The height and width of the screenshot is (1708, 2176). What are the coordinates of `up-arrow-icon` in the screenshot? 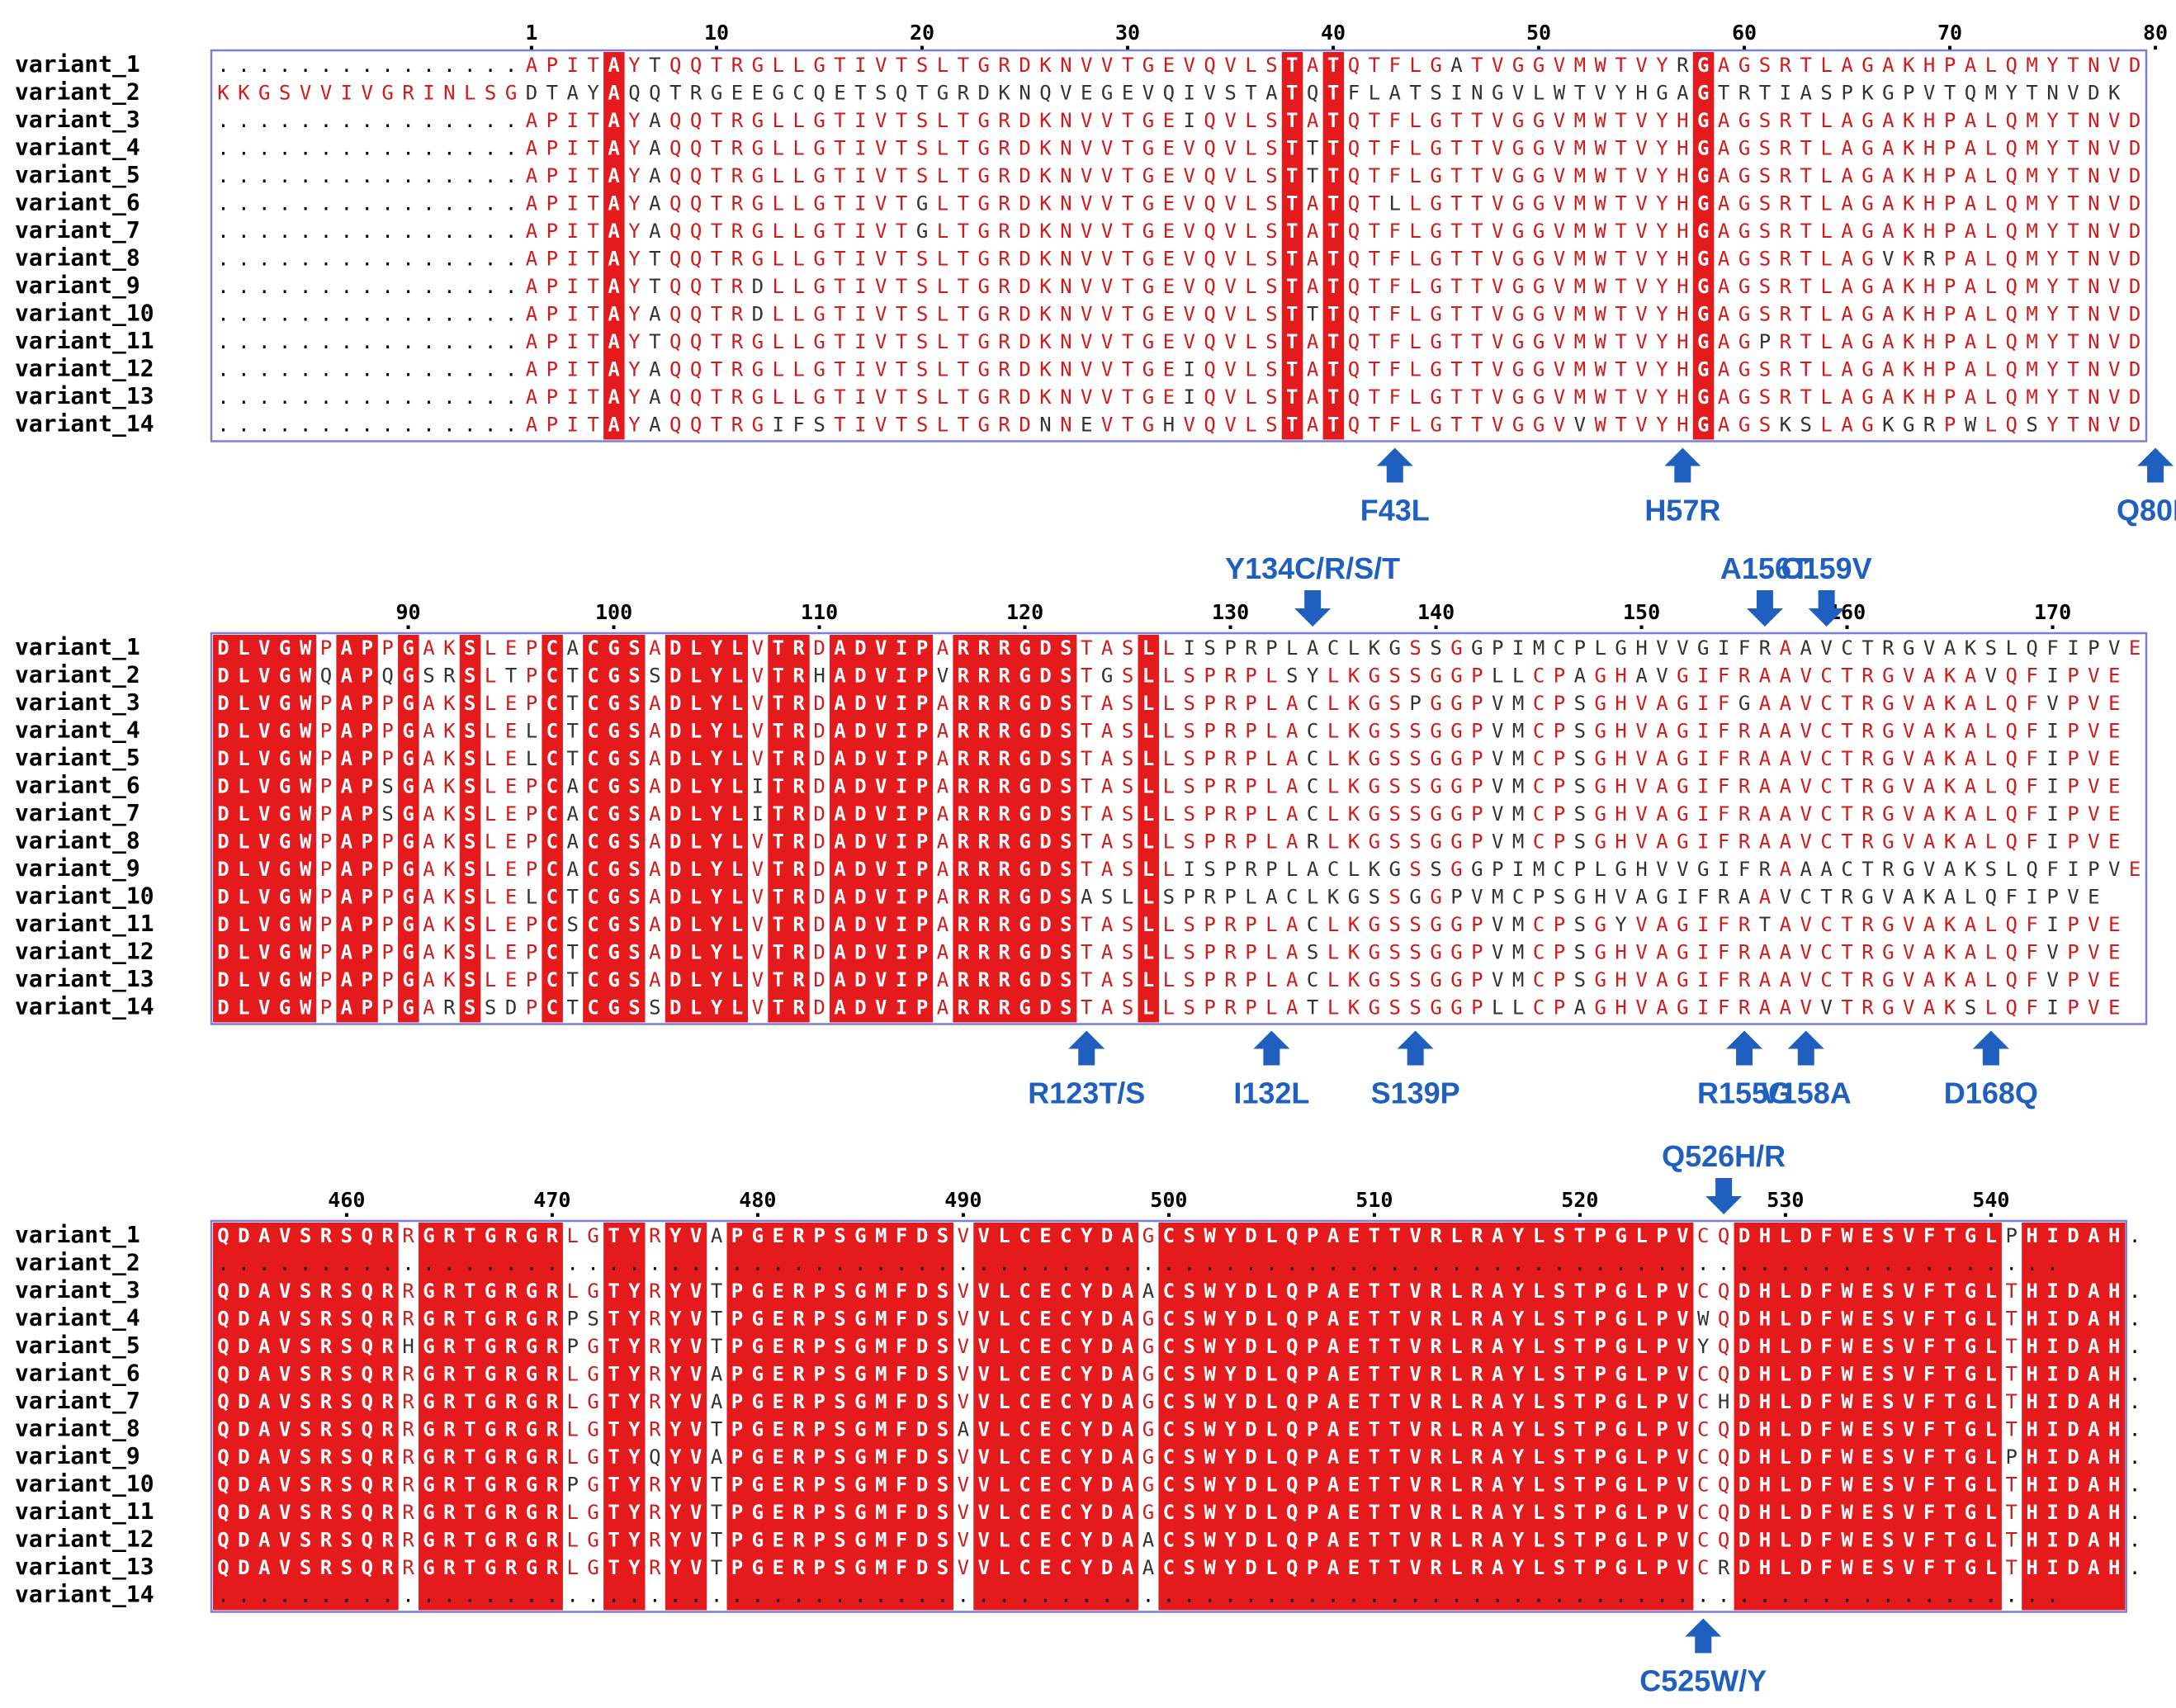 It's located at (1086, 1048).